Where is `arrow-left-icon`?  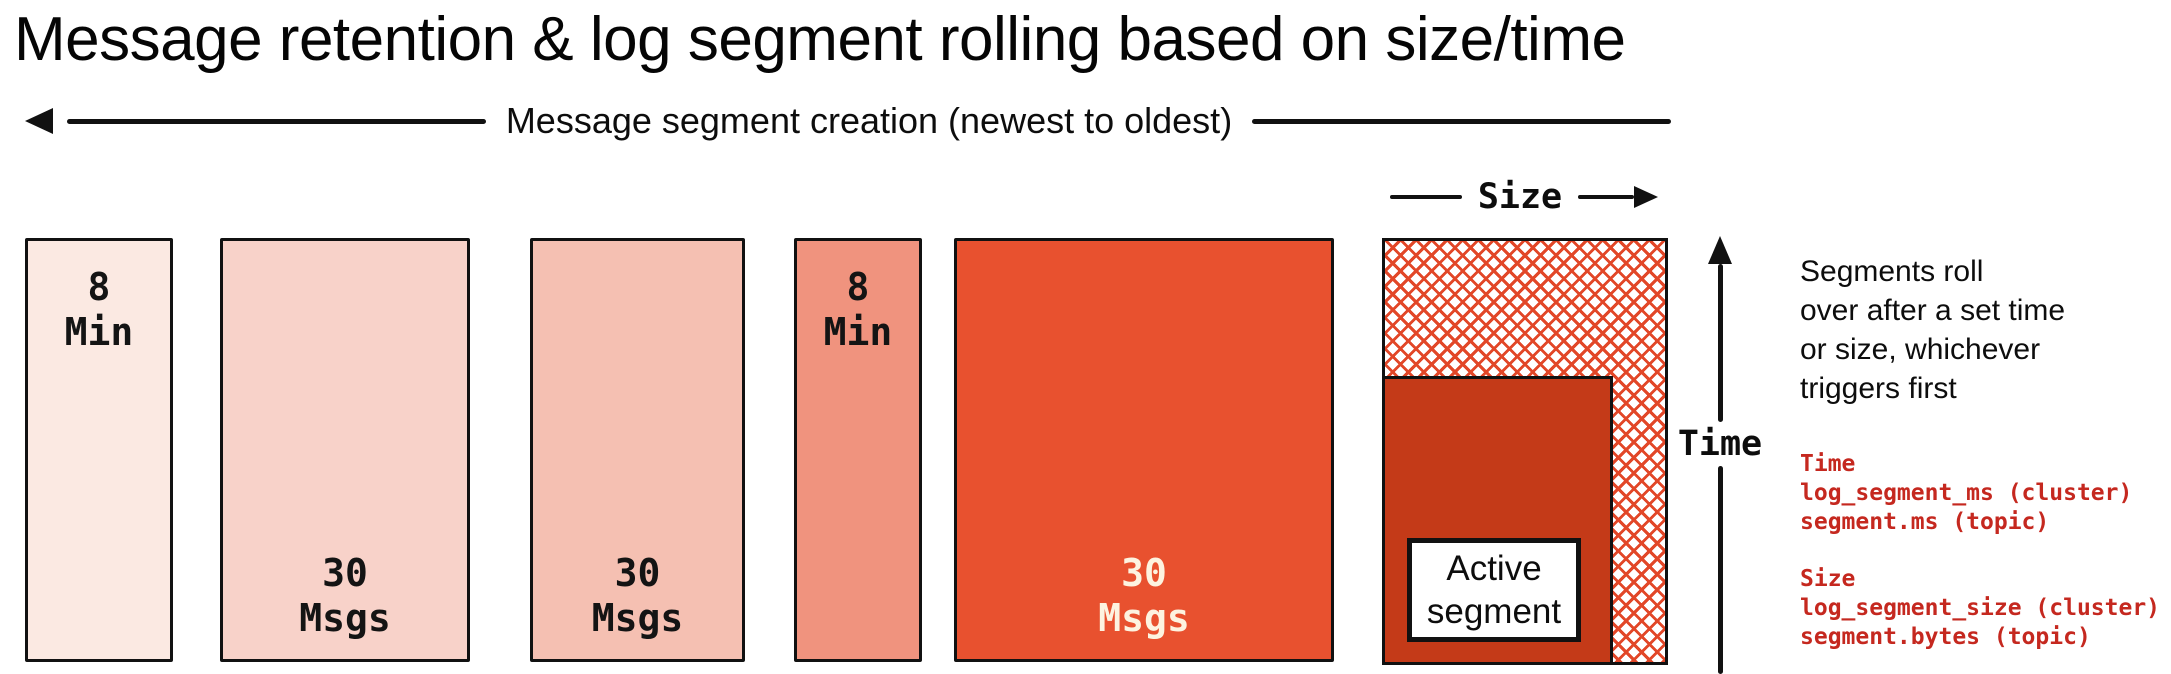 arrow-left-icon is located at coordinates (39, 121).